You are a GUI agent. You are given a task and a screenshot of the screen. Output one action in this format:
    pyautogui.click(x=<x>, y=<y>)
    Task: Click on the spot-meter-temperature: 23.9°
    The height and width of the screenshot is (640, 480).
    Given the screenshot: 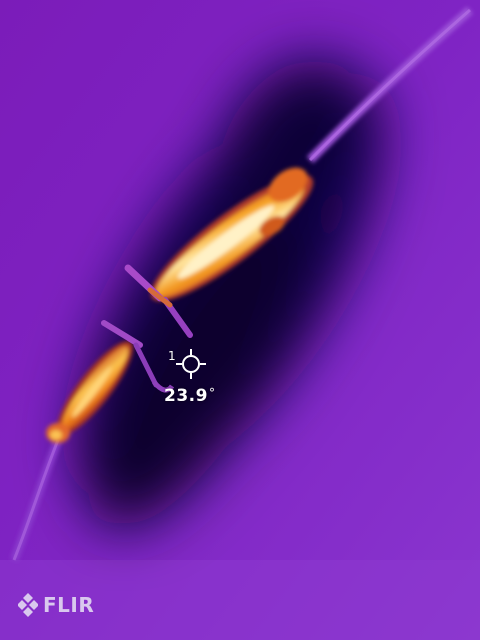 What is the action you would take?
    pyautogui.click(x=189, y=396)
    